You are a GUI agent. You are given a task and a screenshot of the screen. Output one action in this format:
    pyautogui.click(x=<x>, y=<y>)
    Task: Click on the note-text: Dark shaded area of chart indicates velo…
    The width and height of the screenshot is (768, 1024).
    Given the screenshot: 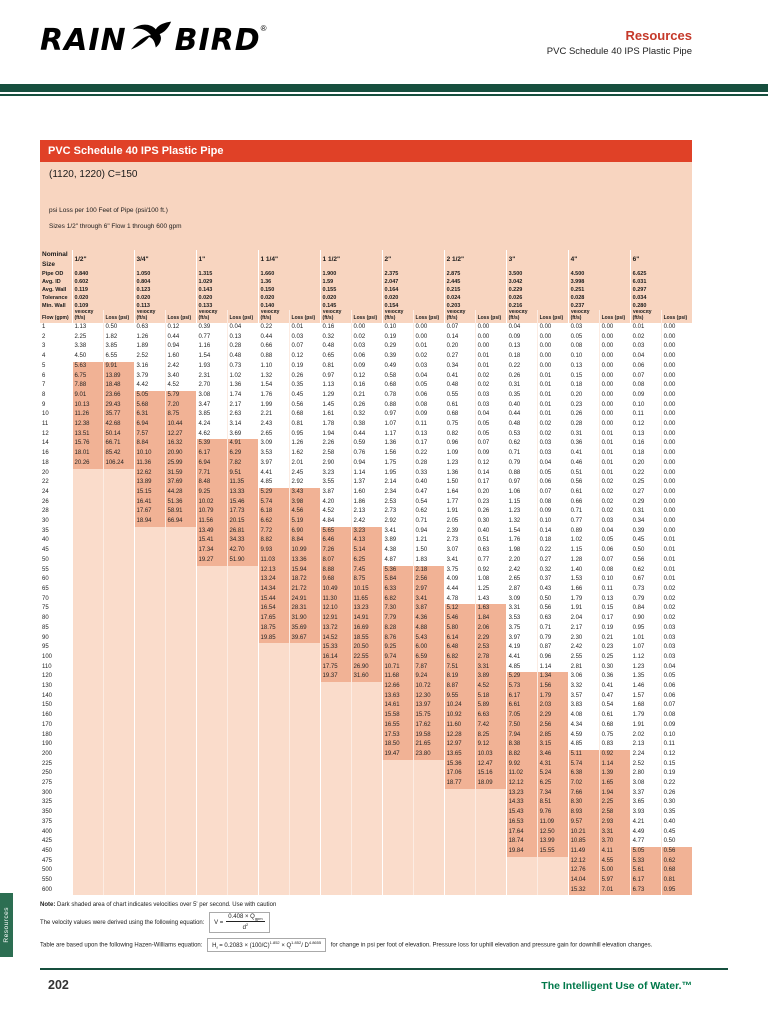 What is the action you would take?
    pyautogui.click(x=167, y=905)
    